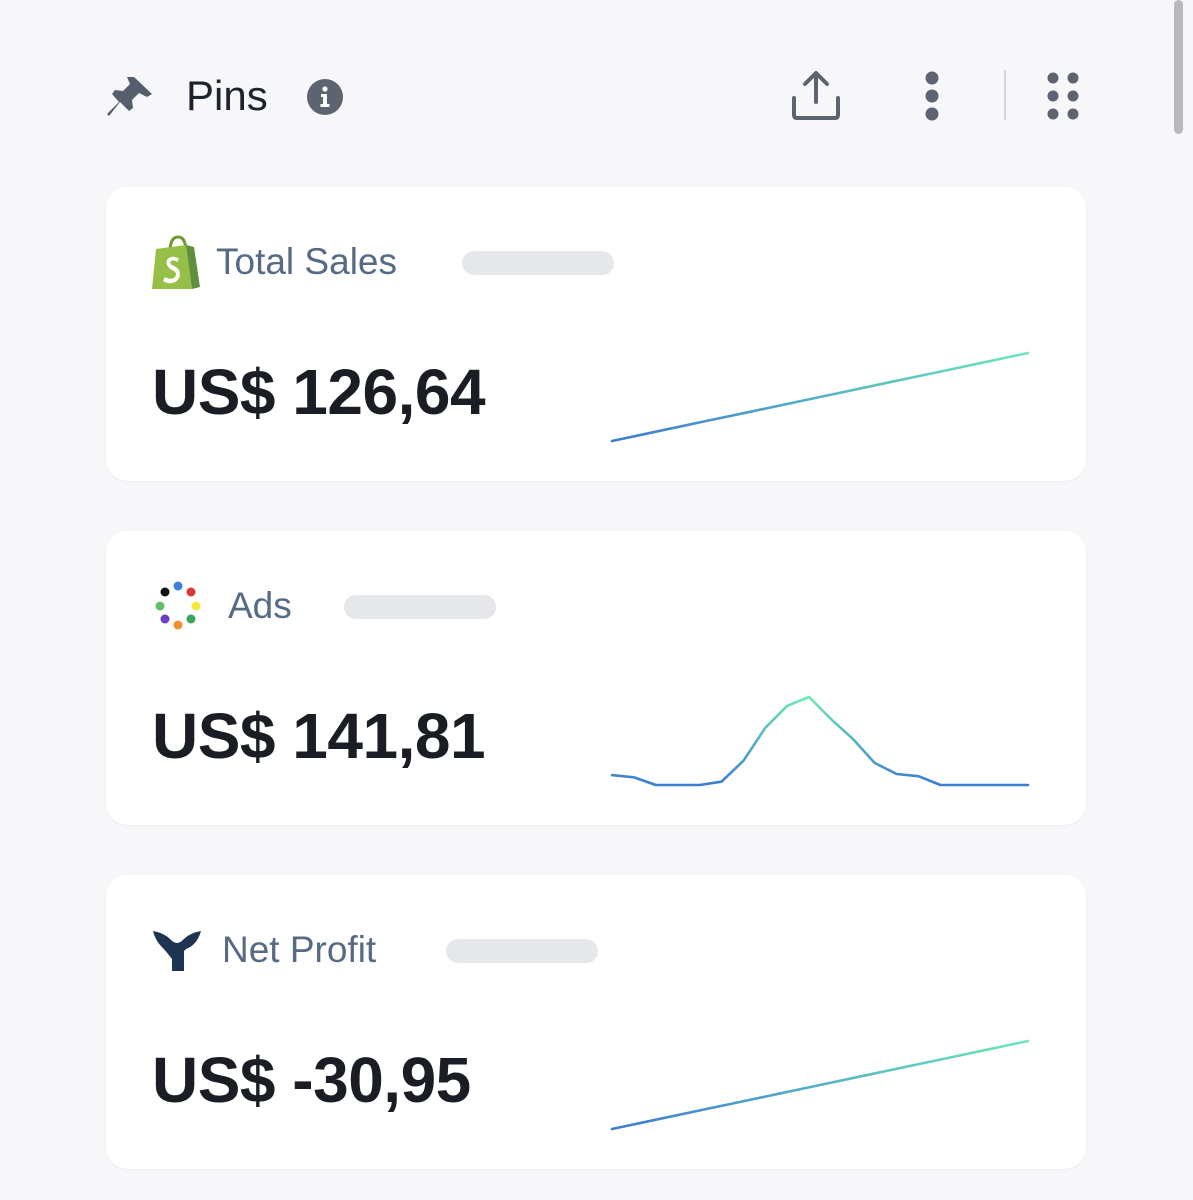 This screenshot has width=1193, height=1200. Describe the element at coordinates (932, 96) in the screenshot. I see `vertical-dots-icon` at that location.